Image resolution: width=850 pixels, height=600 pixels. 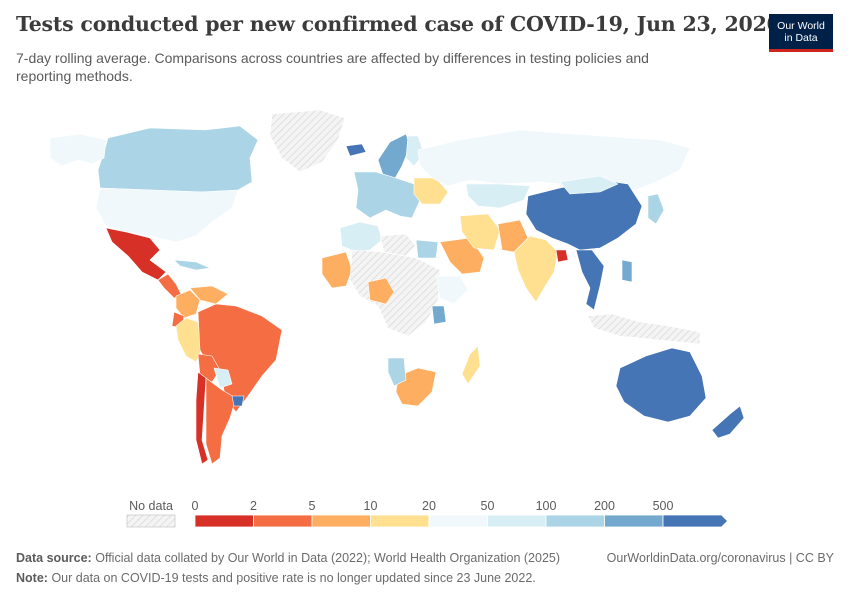 I want to click on region-north-africa-west, so click(x=361, y=237).